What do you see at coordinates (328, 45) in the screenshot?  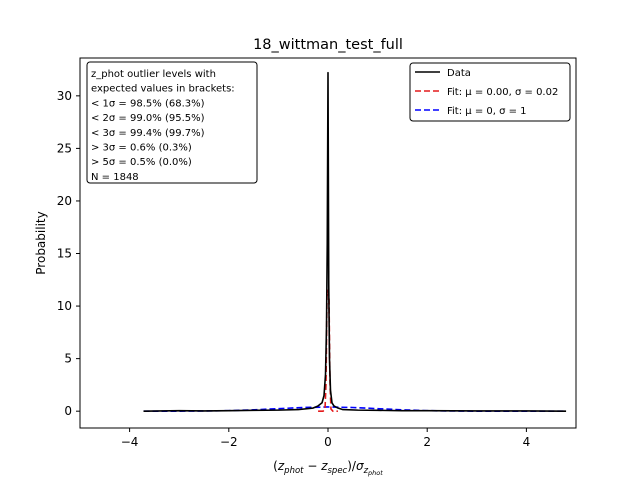 I see `chart-title: 18_wittman_test_full` at bounding box center [328, 45].